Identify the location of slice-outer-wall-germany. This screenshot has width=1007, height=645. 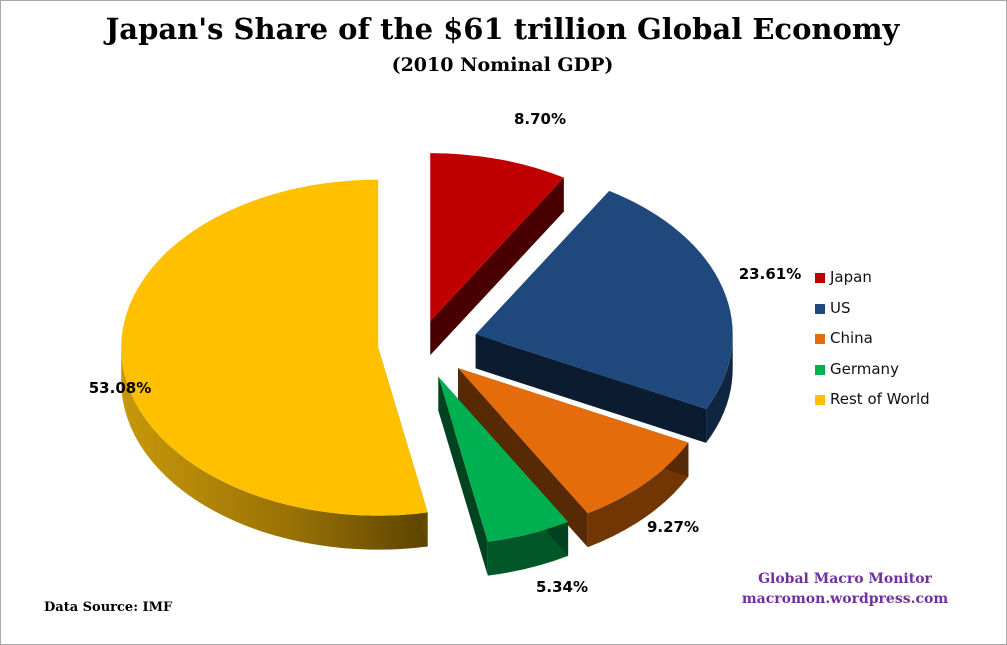
(528, 548).